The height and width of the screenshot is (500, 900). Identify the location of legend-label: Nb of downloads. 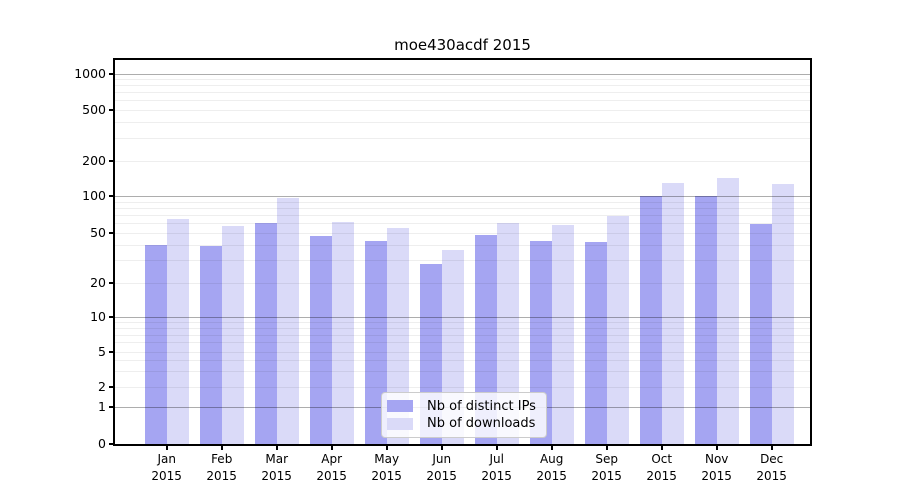
(481, 424).